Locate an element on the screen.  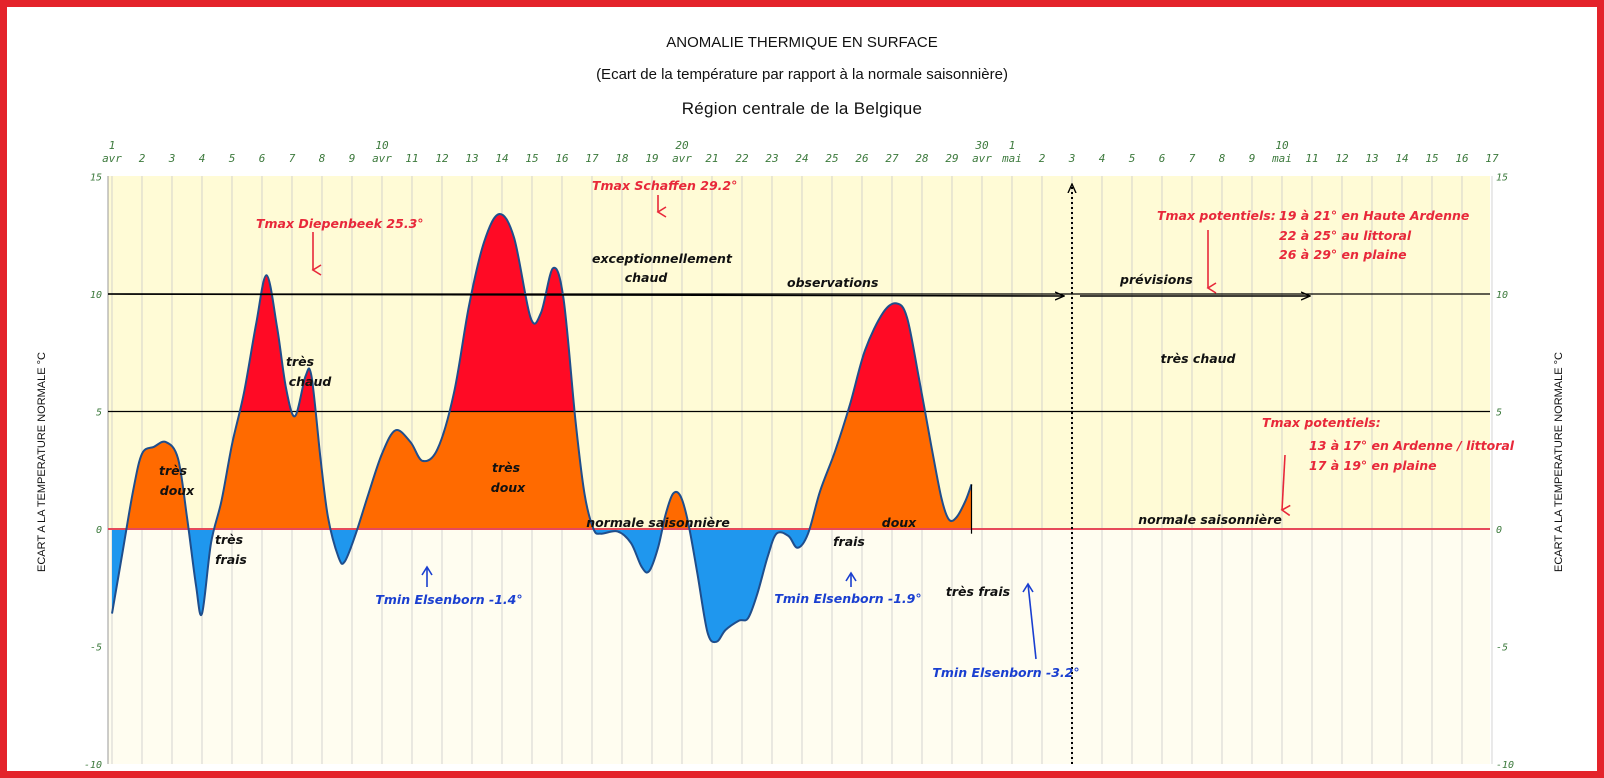
x-tick-label: 10 avr is located at coordinates (382, 152).